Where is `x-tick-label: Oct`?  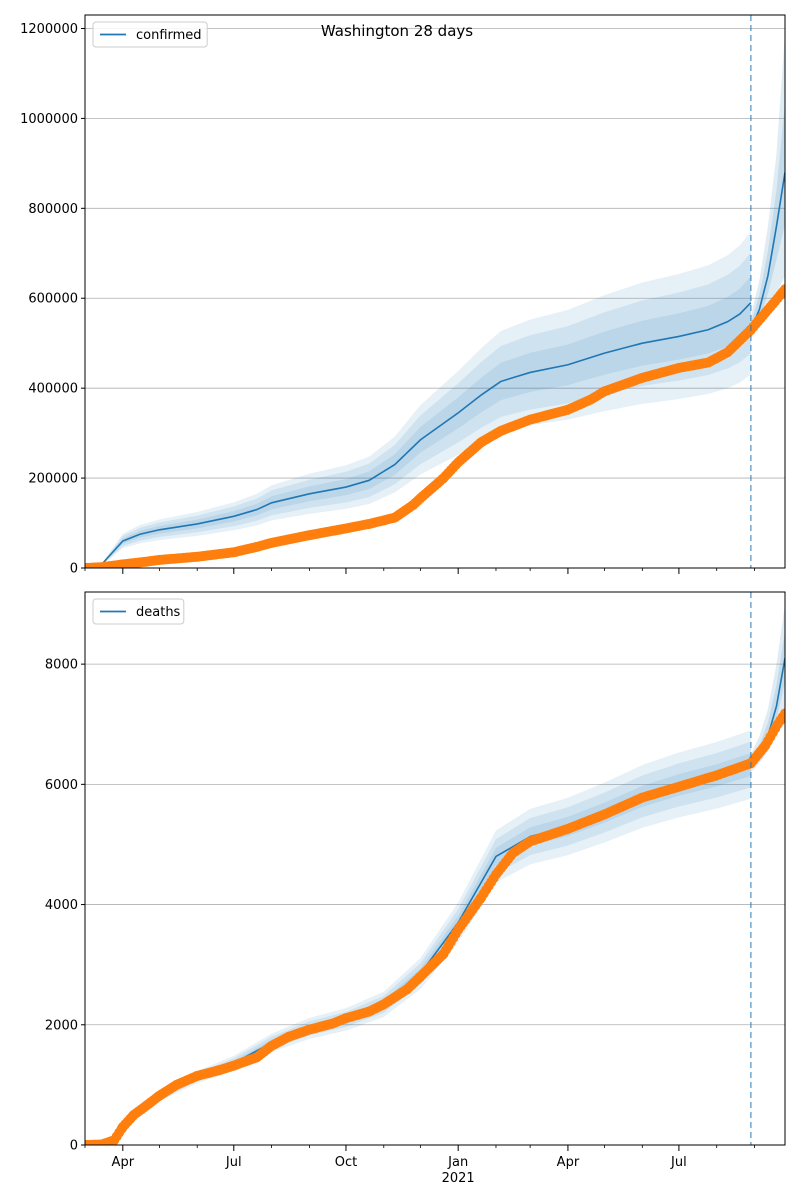 x-tick-label: Oct is located at coordinates (346, 1162).